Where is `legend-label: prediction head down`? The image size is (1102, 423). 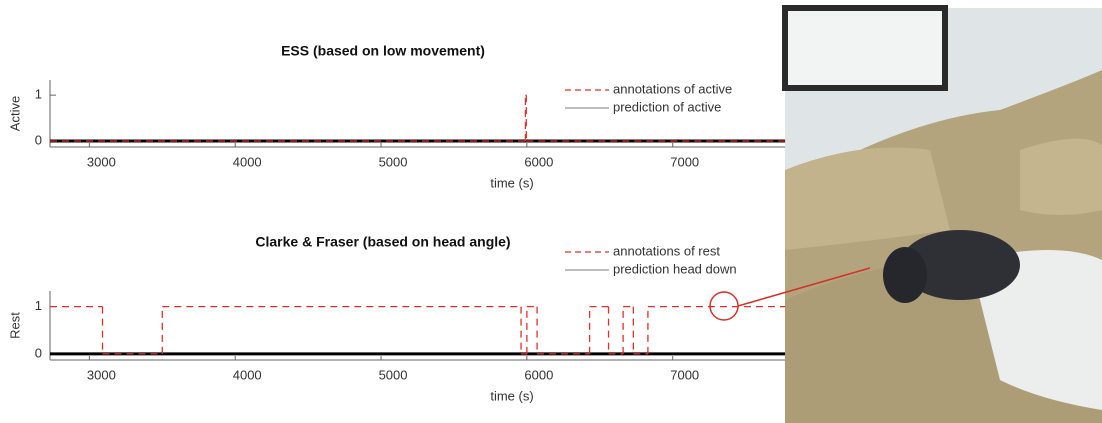
legend-label: prediction head down is located at coordinates (675, 268).